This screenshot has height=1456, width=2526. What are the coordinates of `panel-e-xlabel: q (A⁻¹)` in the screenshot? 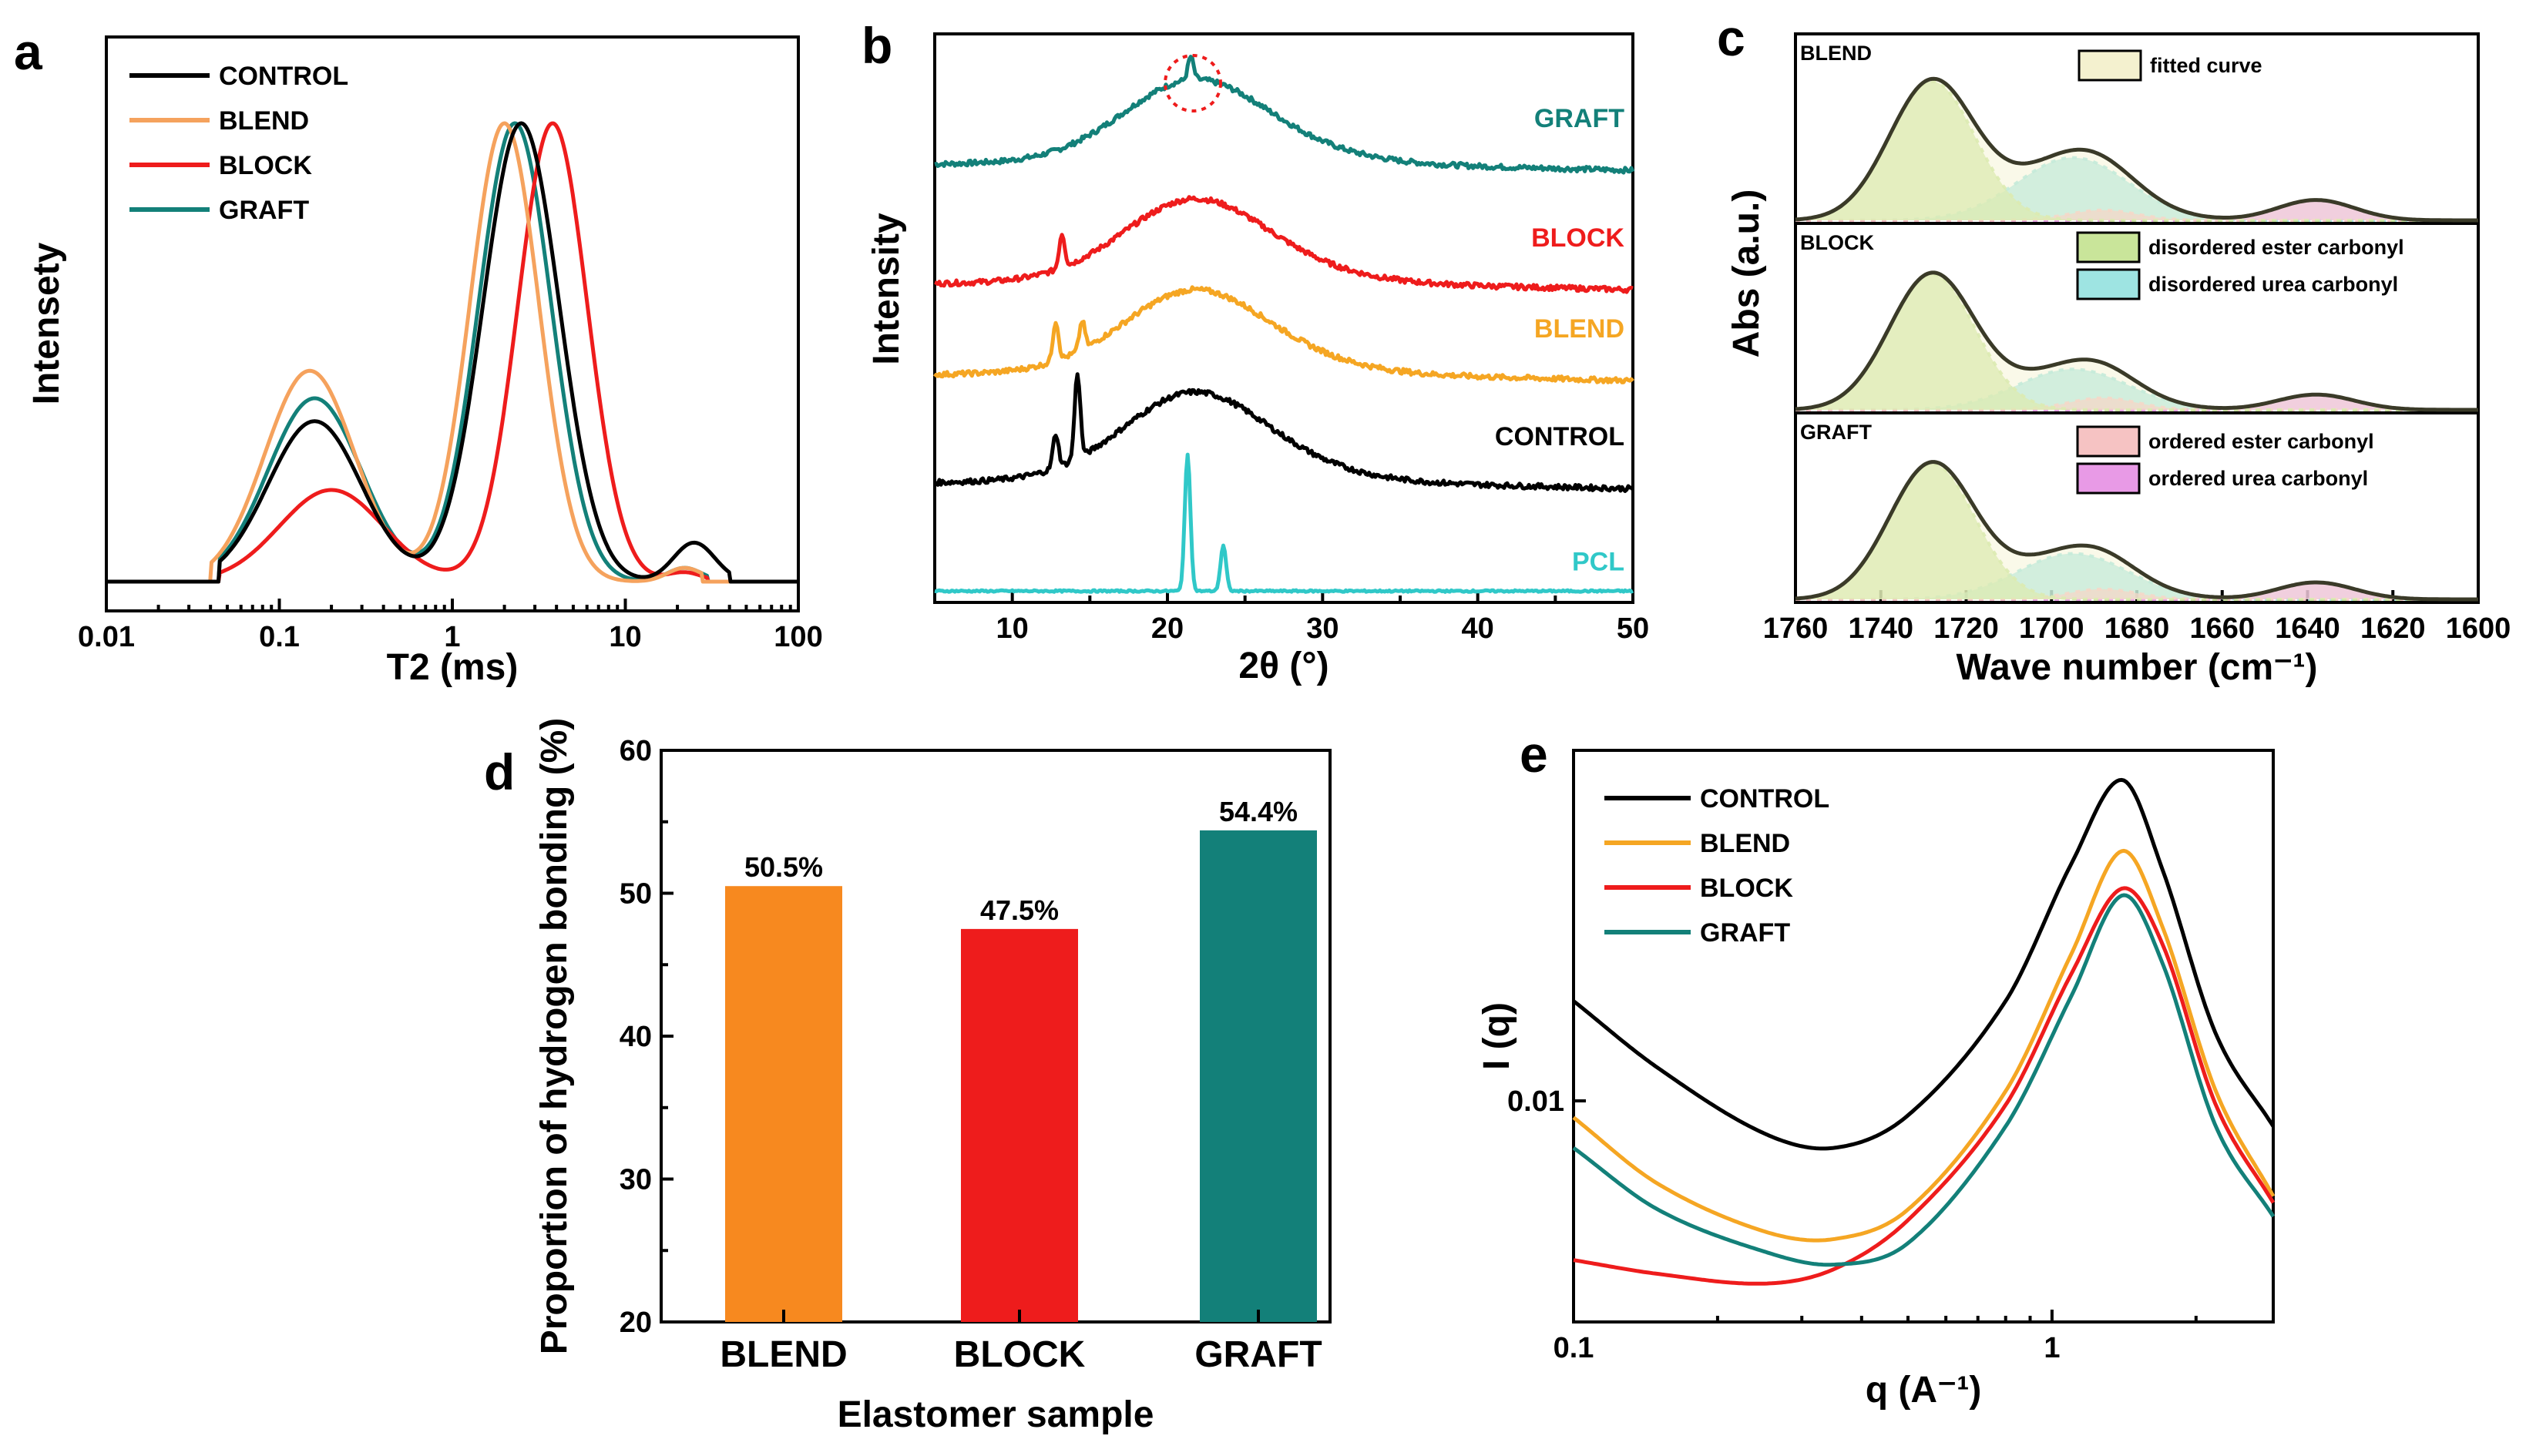 It's located at (1924, 1390).